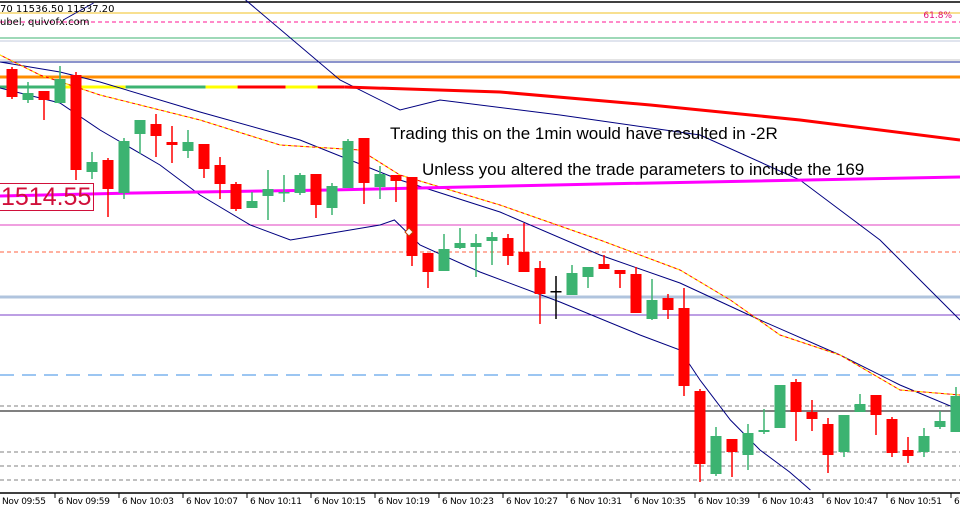 This screenshot has width=960, height=514. Describe the element at coordinates (660, 502) in the screenshot. I see `time-axis-label: 6 Nov 10:35` at that location.